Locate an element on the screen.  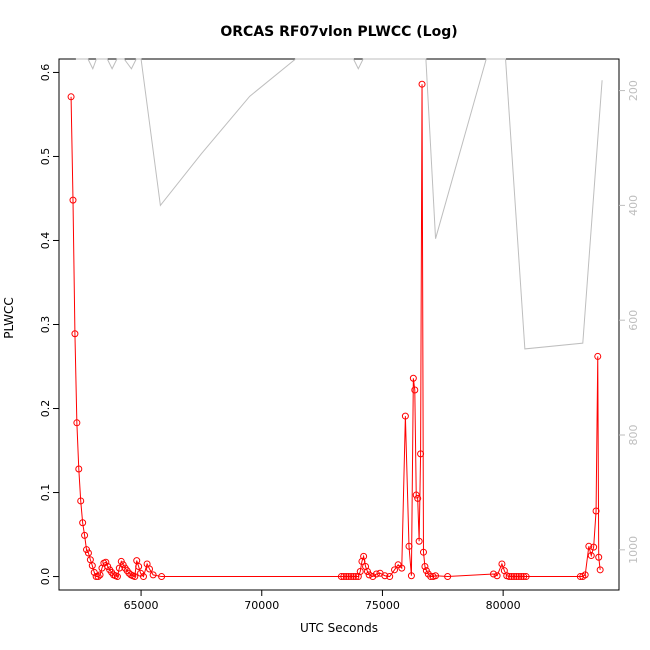
y-axis: 0.0 0.1 0.2 0.3 0.4 0.5 0.6 is located at coordinates (49, 325).